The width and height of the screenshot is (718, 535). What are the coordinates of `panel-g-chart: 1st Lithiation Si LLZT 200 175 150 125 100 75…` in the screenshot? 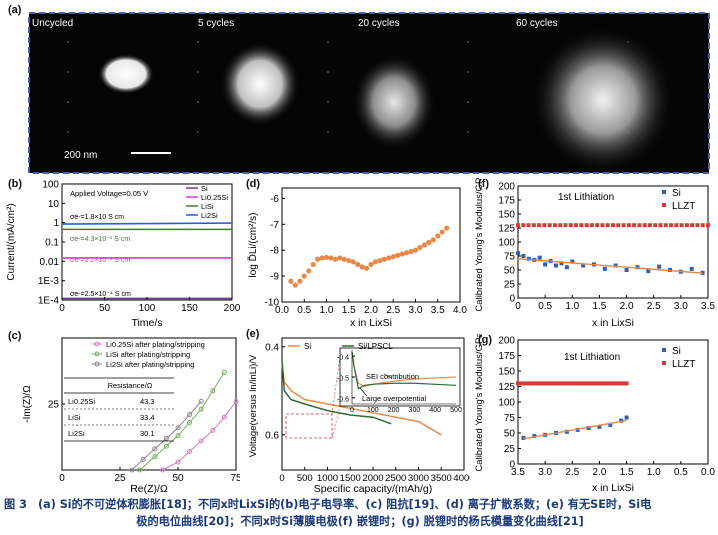 It's located at (594, 414).